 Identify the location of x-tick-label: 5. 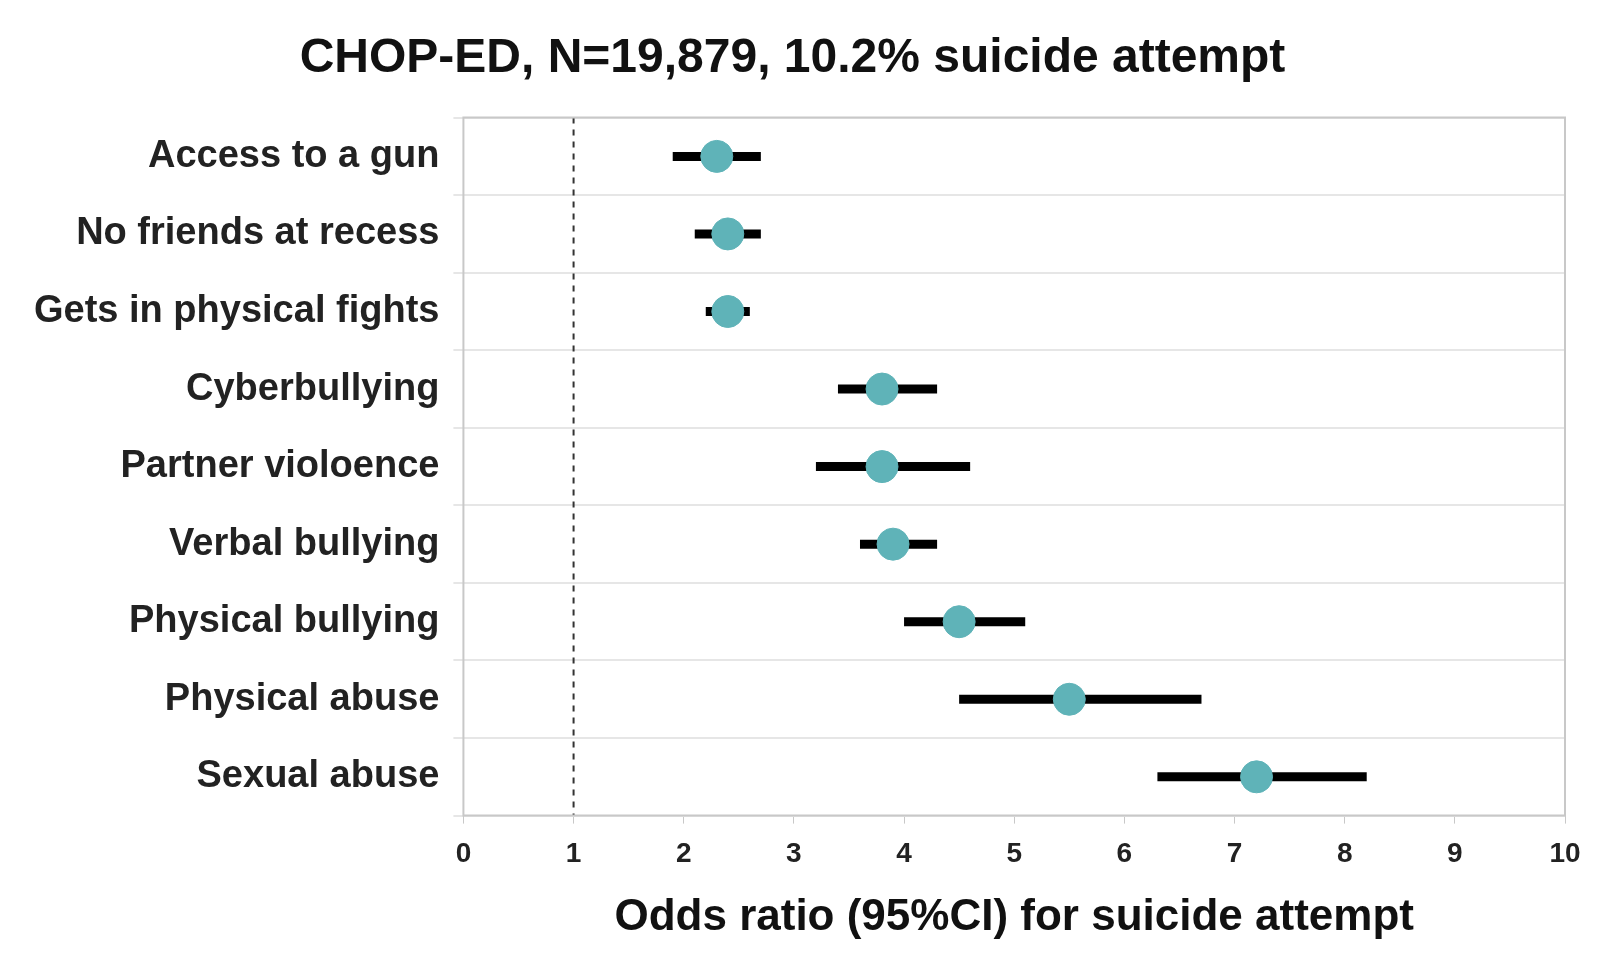
(1014, 853).